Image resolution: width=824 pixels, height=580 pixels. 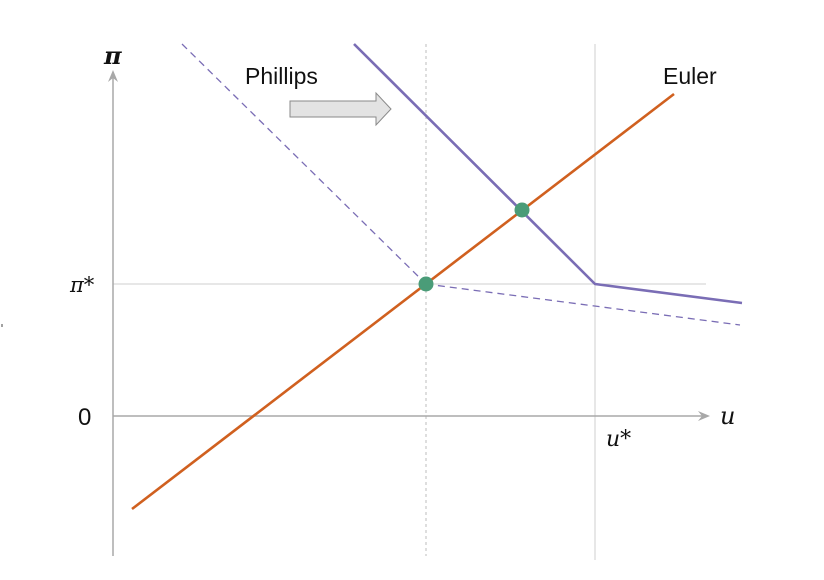 What do you see at coordinates (426, 284) in the screenshot?
I see `intersection-marker-original` at bounding box center [426, 284].